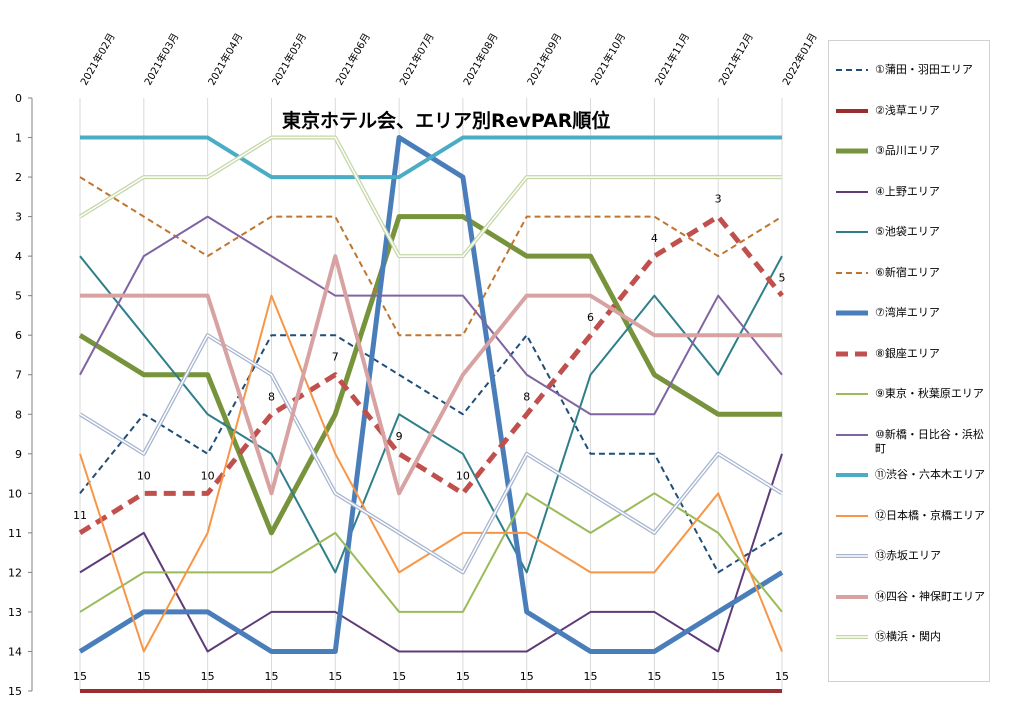  Describe the element at coordinates (225, 59) in the screenshot. I see `x-tick-label: 2021年04月` at that location.